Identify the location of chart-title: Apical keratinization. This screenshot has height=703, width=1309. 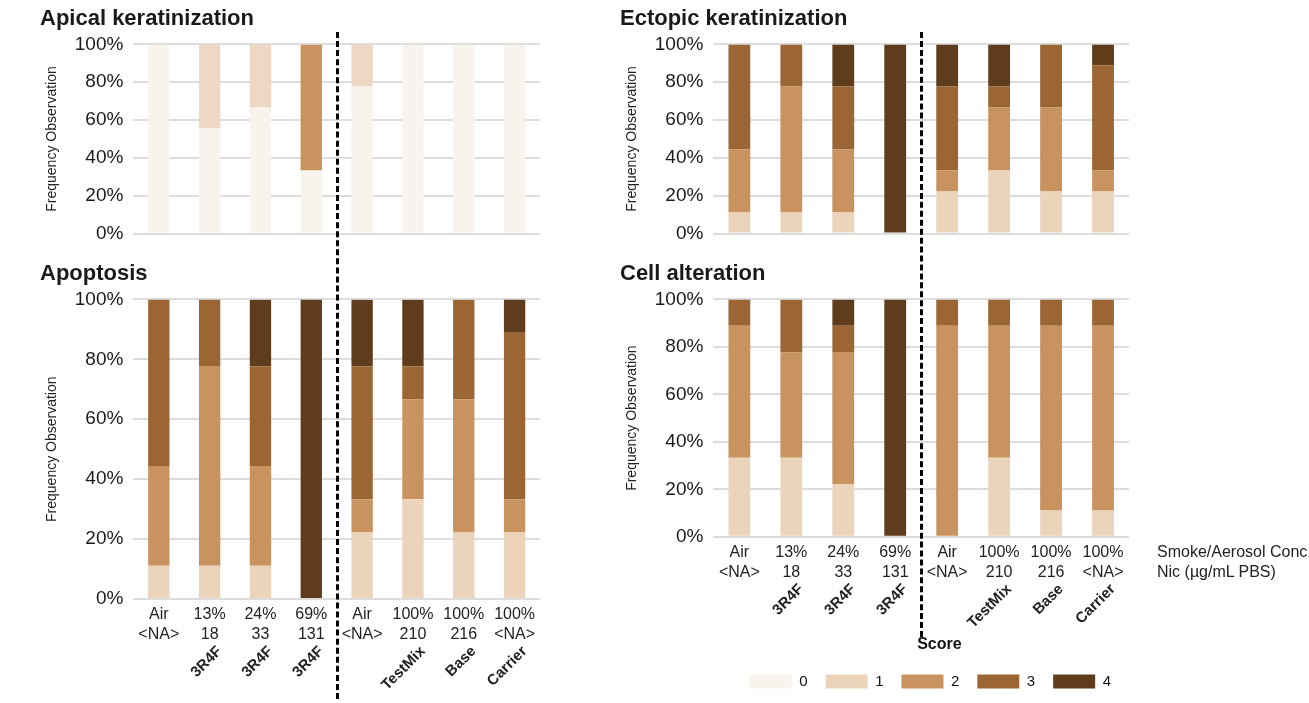
(147, 18).